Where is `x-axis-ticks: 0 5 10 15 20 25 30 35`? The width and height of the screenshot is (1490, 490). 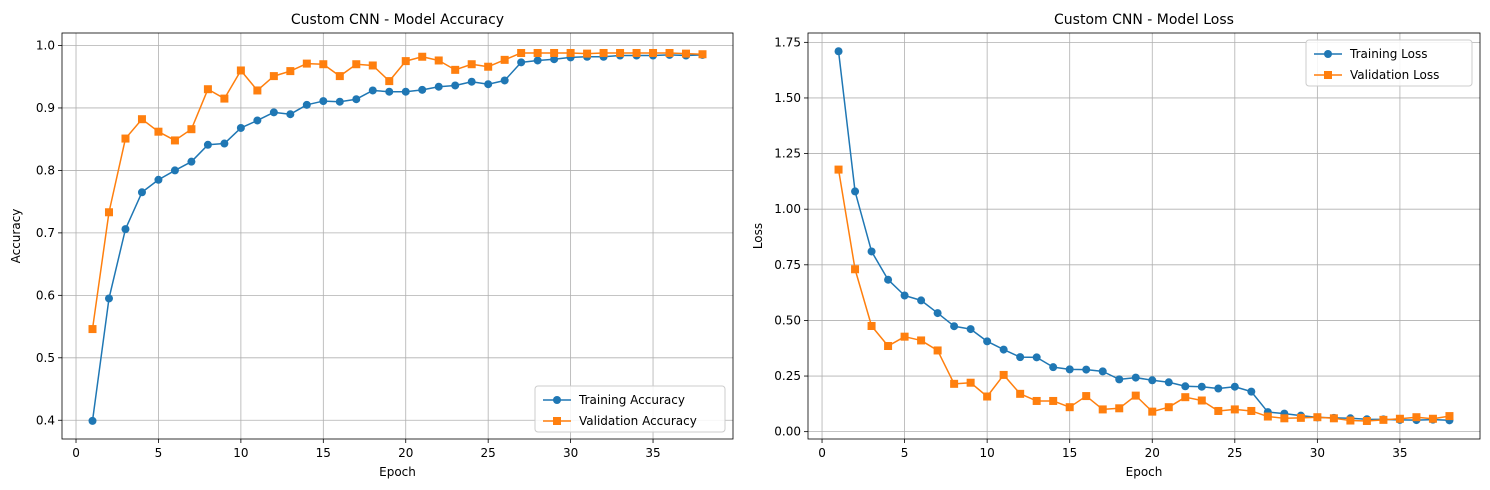
x-axis-ticks: 0 5 10 15 20 25 30 35 is located at coordinates (366, 449).